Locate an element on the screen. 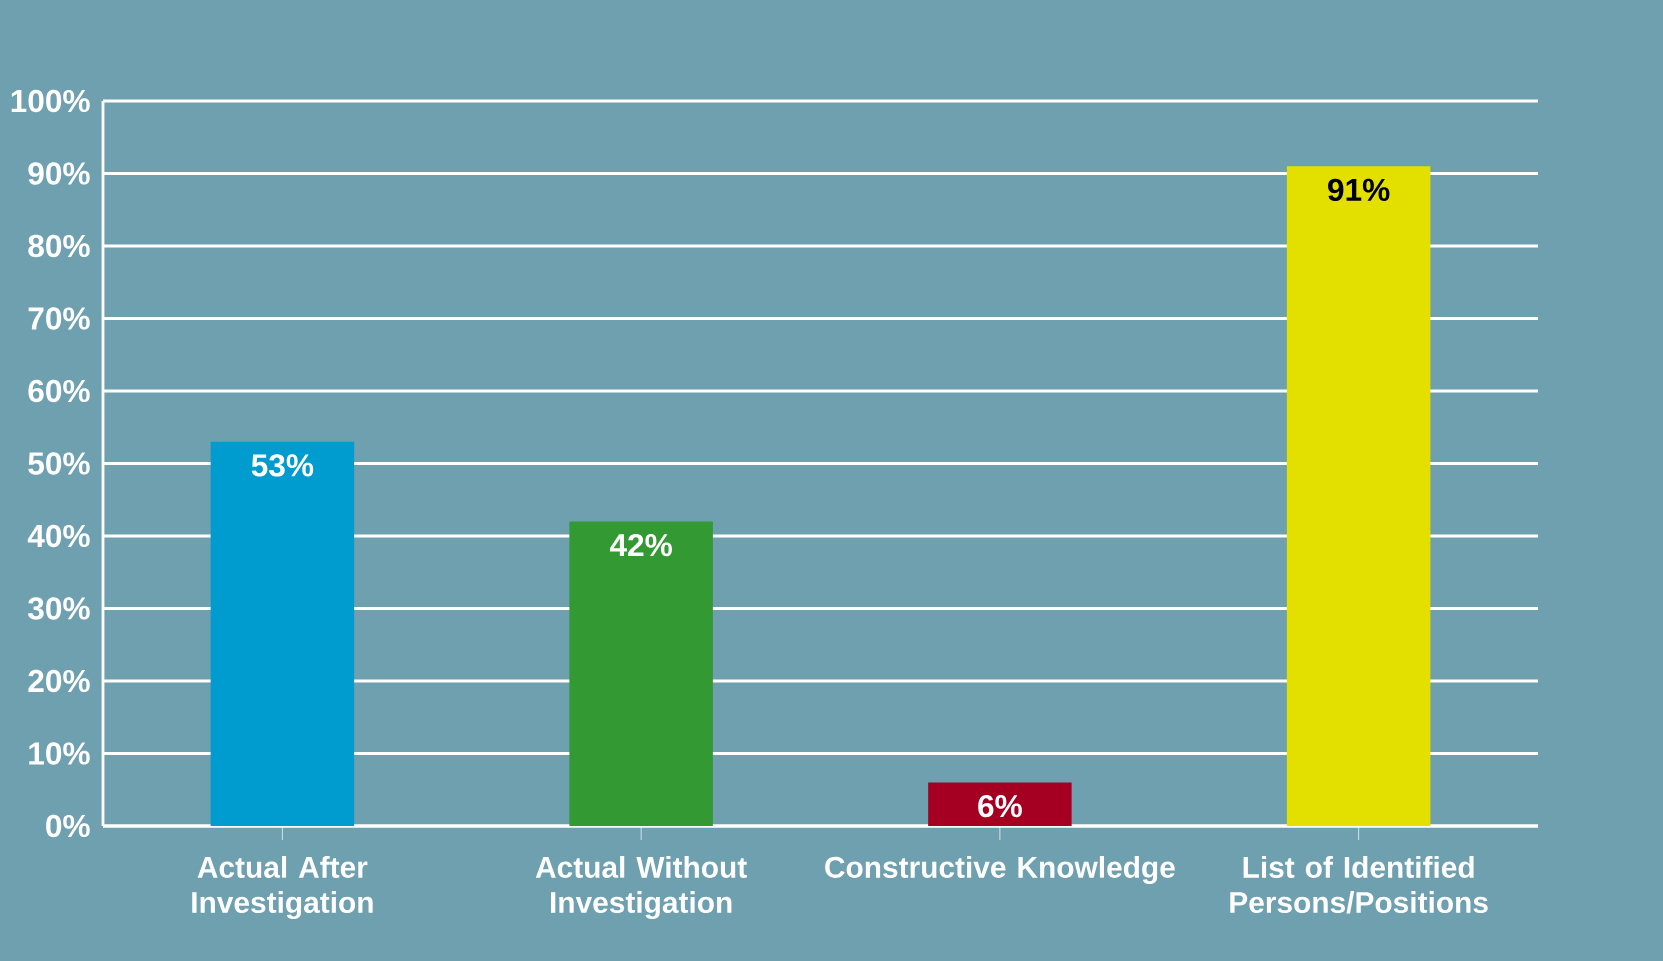 The image size is (1663, 961). data-label: 6% is located at coordinates (1000, 806).